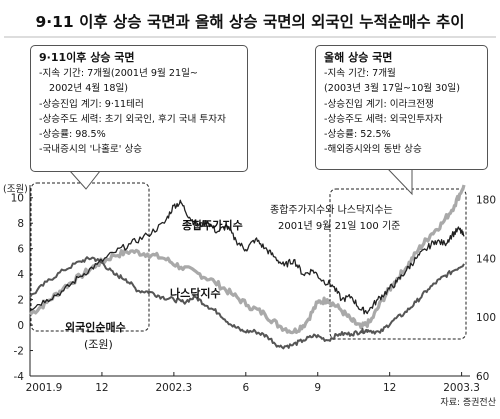 The width and height of the screenshot is (500, 419). What do you see at coordinates (17, 199) in the screenshot?
I see `left-tick-label: 10` at bounding box center [17, 199].